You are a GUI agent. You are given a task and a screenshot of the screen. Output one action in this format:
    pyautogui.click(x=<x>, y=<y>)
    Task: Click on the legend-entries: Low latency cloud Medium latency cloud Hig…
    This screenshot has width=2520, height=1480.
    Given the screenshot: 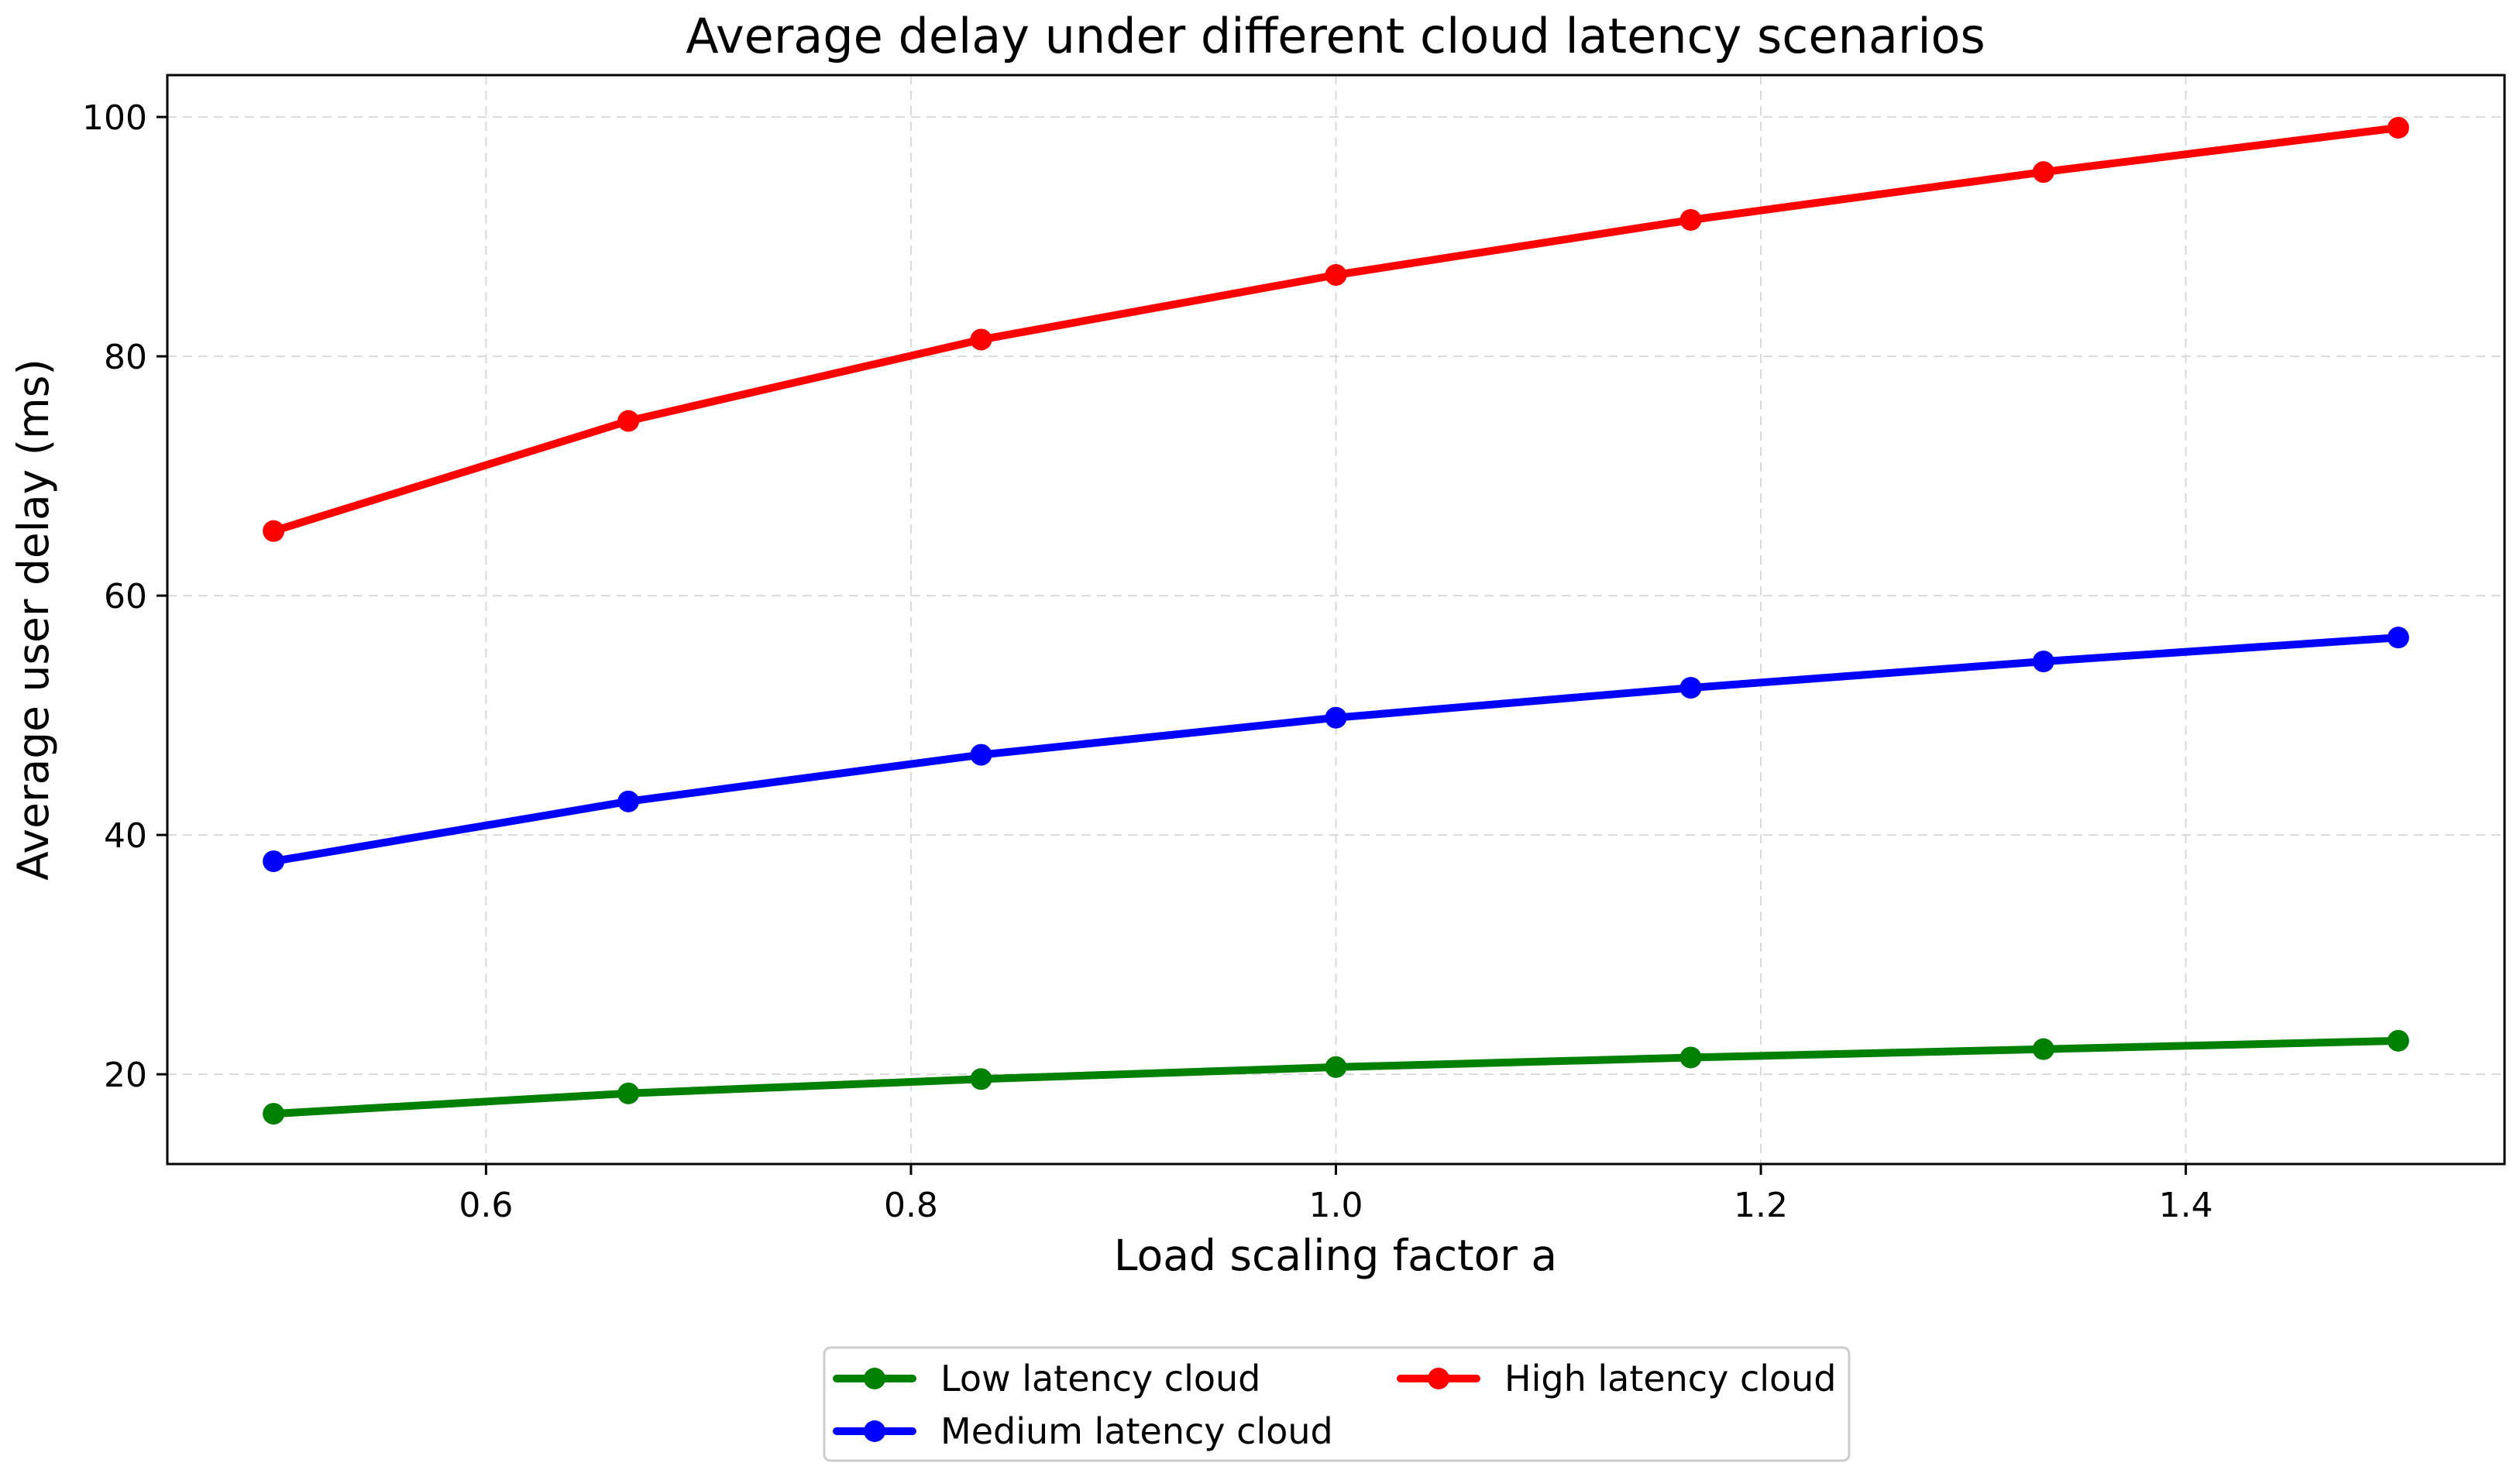 What is the action you would take?
    pyautogui.click(x=1335, y=1405)
    